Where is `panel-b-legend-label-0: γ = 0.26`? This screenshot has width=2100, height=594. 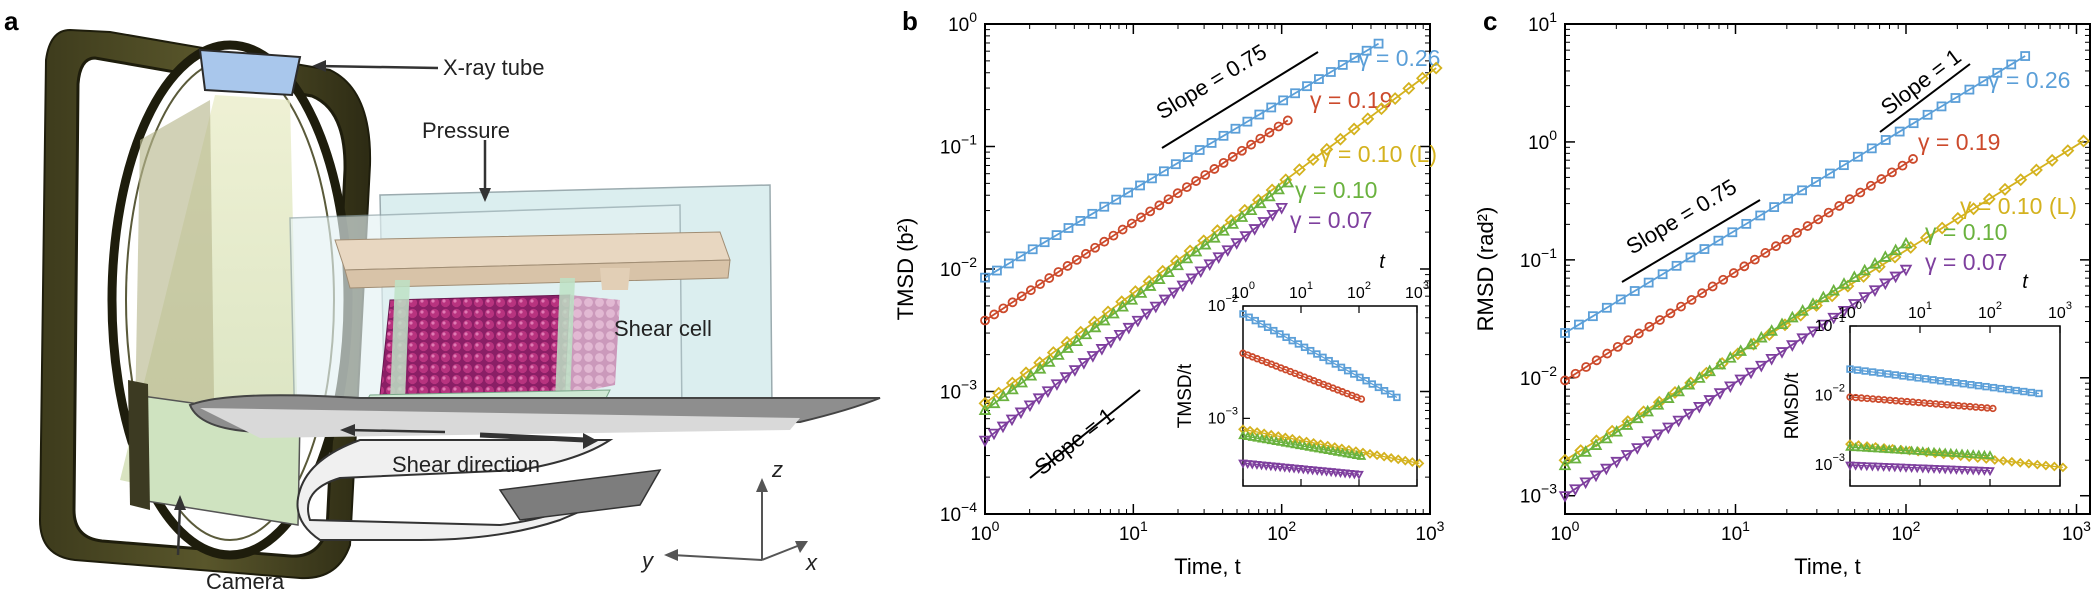
panel-b-legend-label-0: γ = 0.26 is located at coordinates (1399, 58).